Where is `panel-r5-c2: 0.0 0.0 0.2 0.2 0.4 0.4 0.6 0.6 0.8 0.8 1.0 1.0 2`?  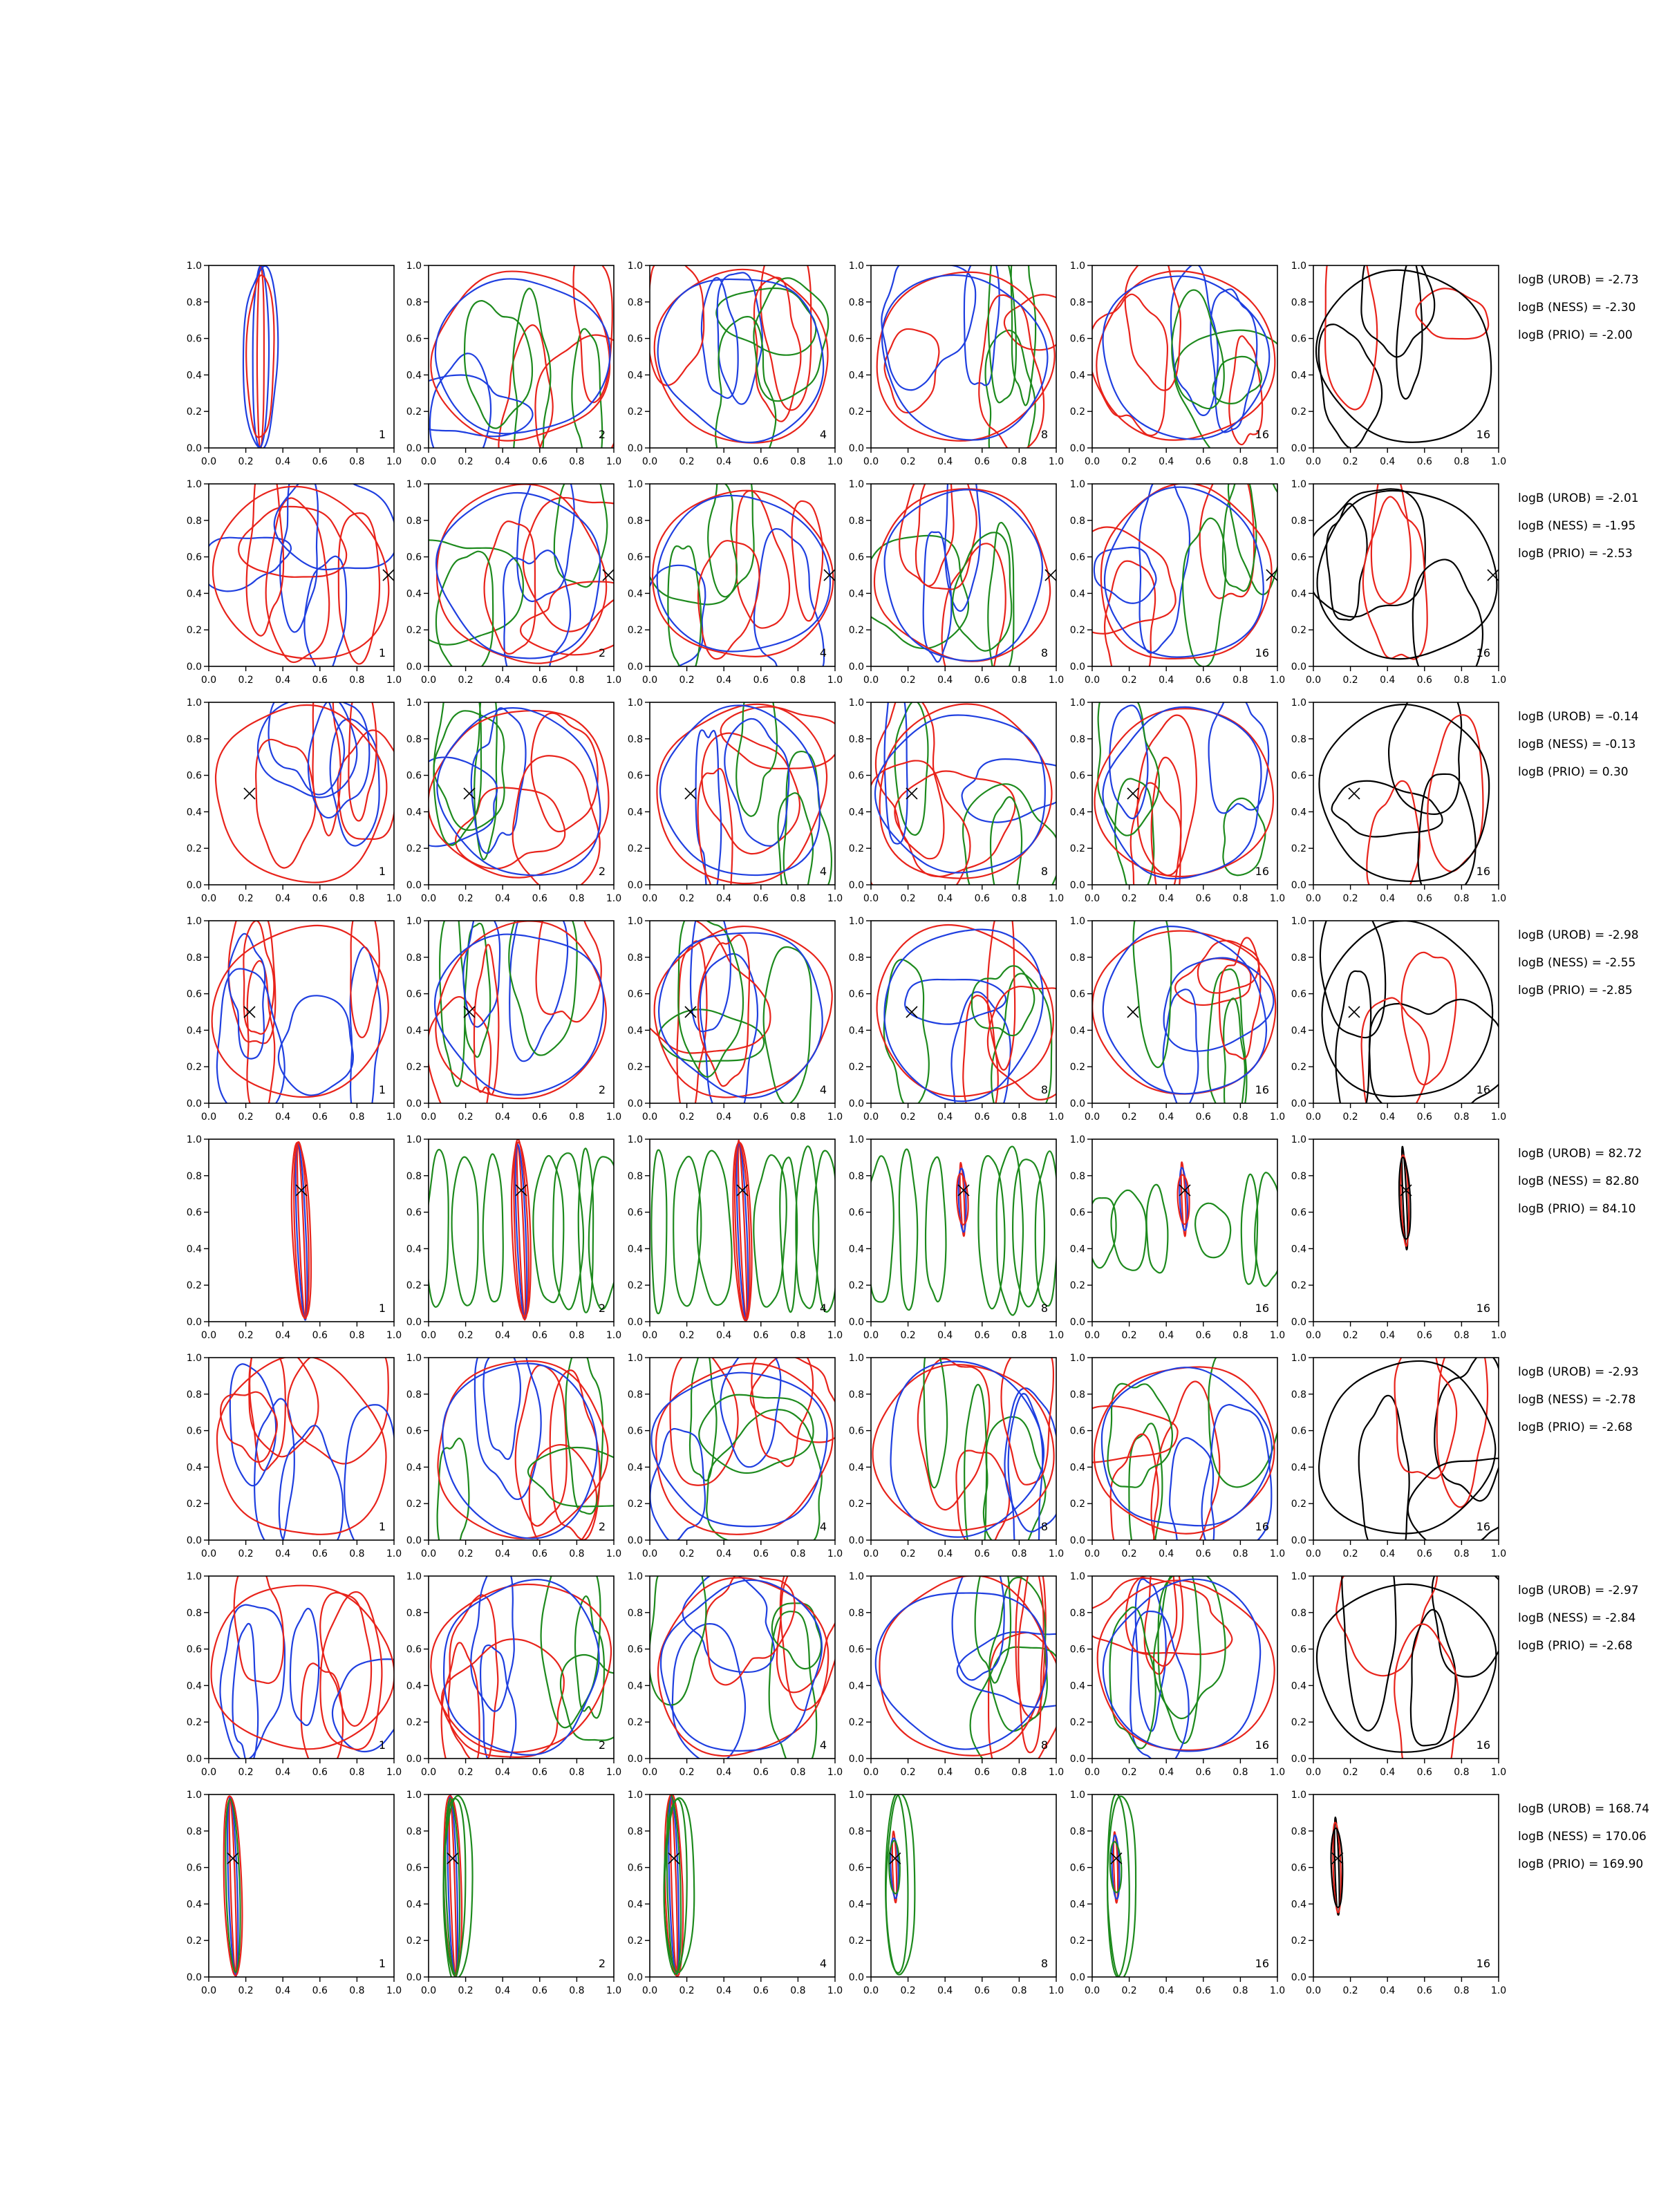
panel-r5-c2: 0.0 0.0 0.2 0.2 0.4 0.4 0.6 0.6 0.8 0.8 1.0 1.0 2 is located at coordinates (513, 1237).